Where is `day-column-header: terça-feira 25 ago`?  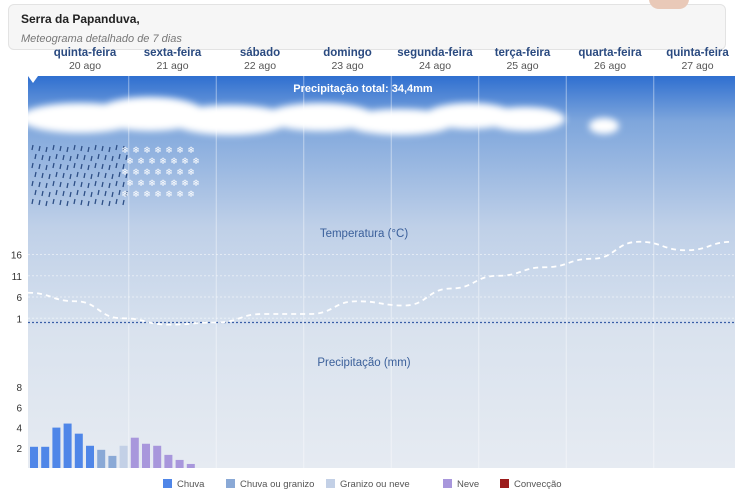
day-column-header: terça-feira 25 ago is located at coordinates (523, 59).